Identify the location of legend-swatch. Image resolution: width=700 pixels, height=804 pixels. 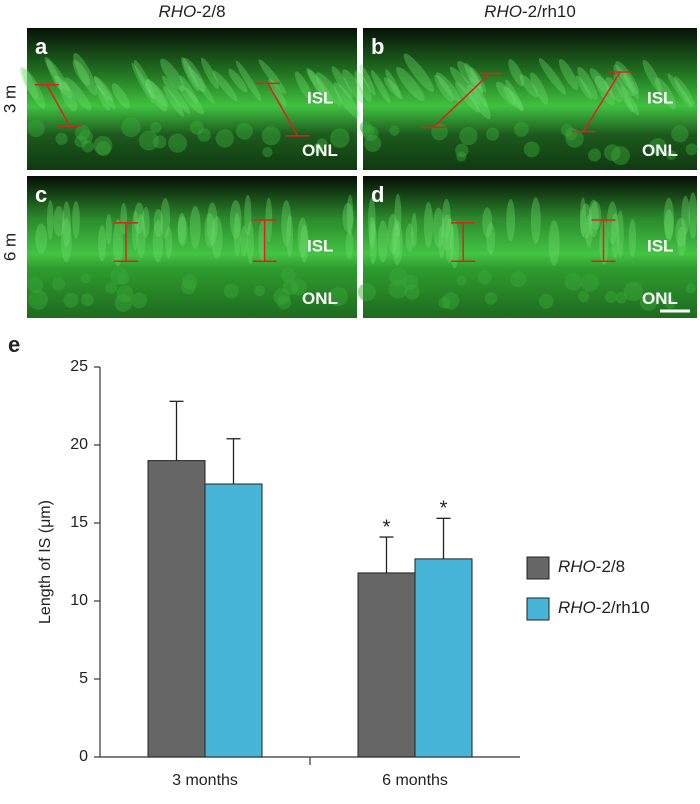
(538, 609).